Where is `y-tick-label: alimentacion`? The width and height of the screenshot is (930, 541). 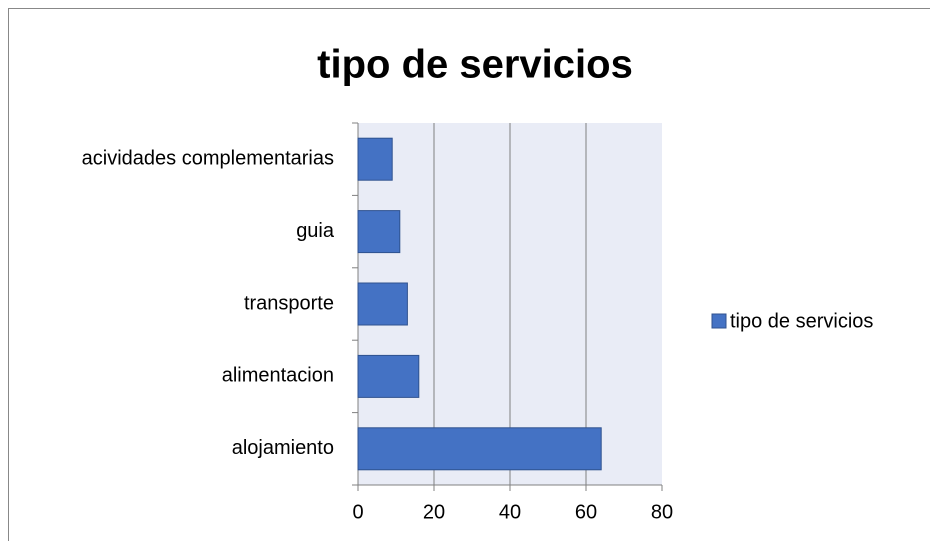 y-tick-label: alimentacion is located at coordinates (278, 376).